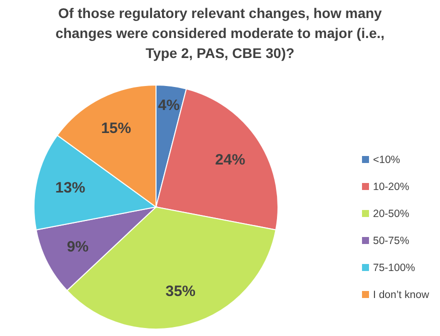 The height and width of the screenshot is (336, 440). I want to click on legend-label: <10%, so click(386, 160).